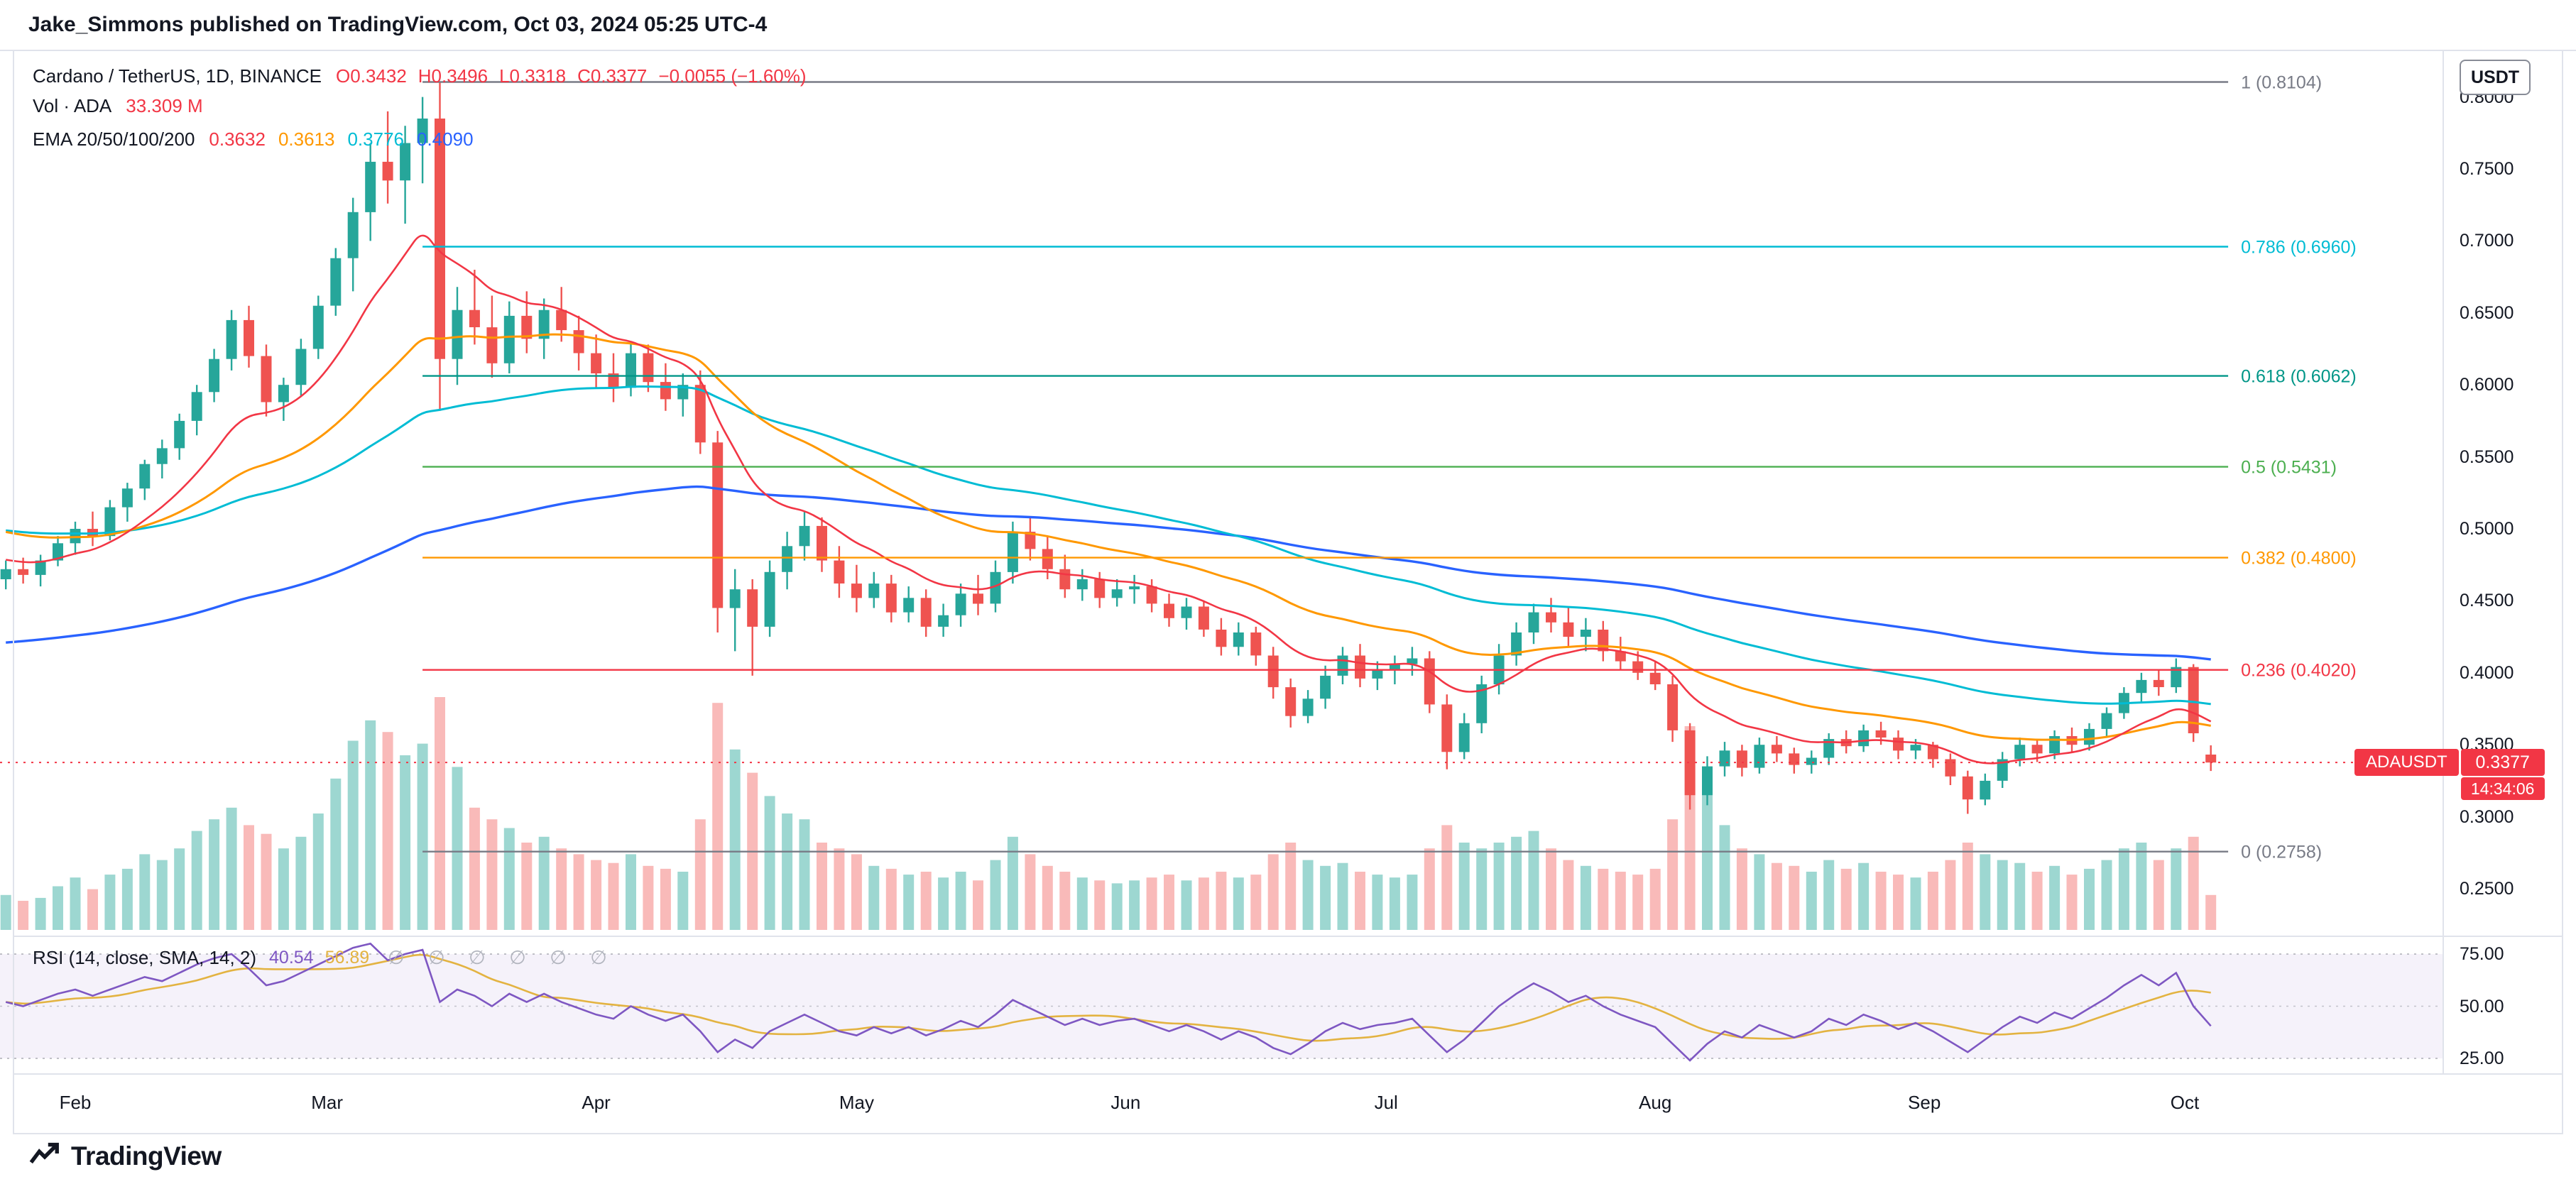 The height and width of the screenshot is (1189, 2576). What do you see at coordinates (2495, 77) in the screenshot?
I see `currency-toggle-button: USDT` at bounding box center [2495, 77].